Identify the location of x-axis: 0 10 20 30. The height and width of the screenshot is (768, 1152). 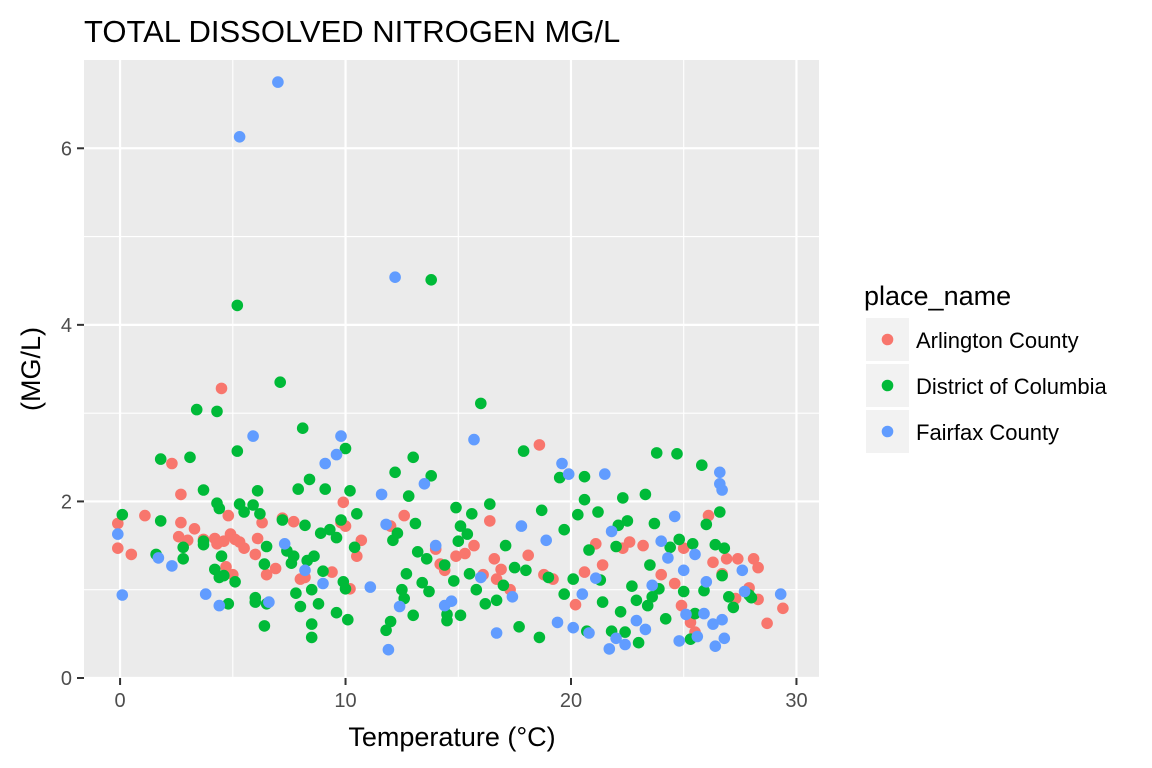
(461, 695).